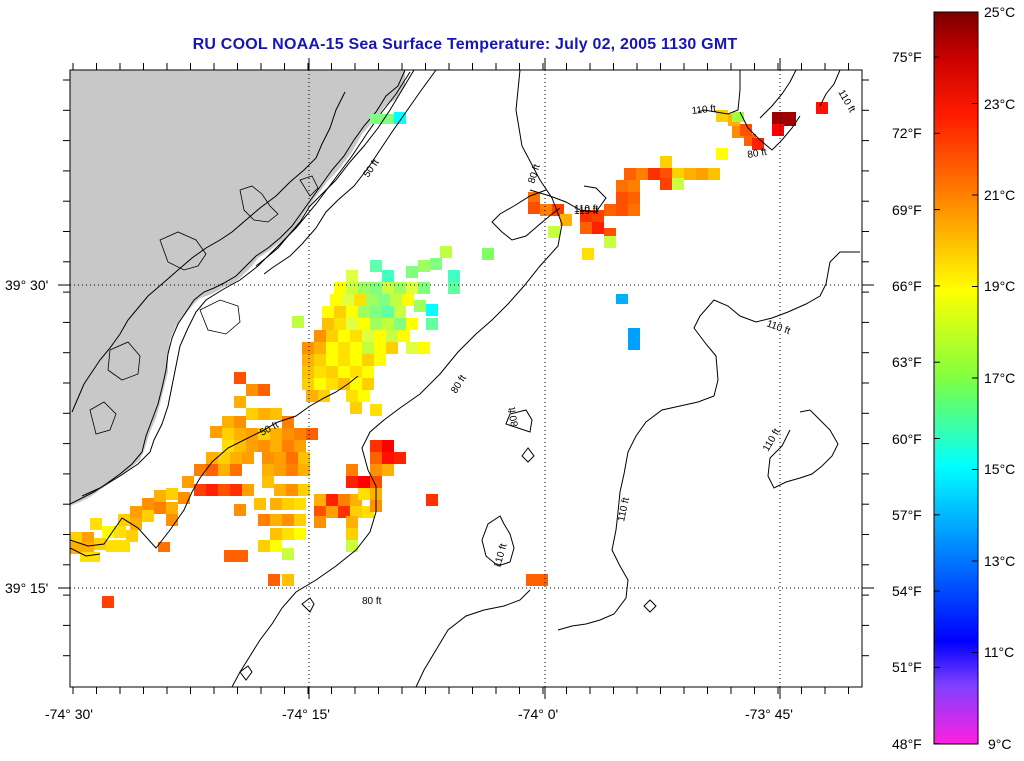 Image resolution: width=1024 pixels, height=761 pixels. Describe the element at coordinates (907, 210) in the screenshot. I see `fahrenheit-label: 69°F` at that location.